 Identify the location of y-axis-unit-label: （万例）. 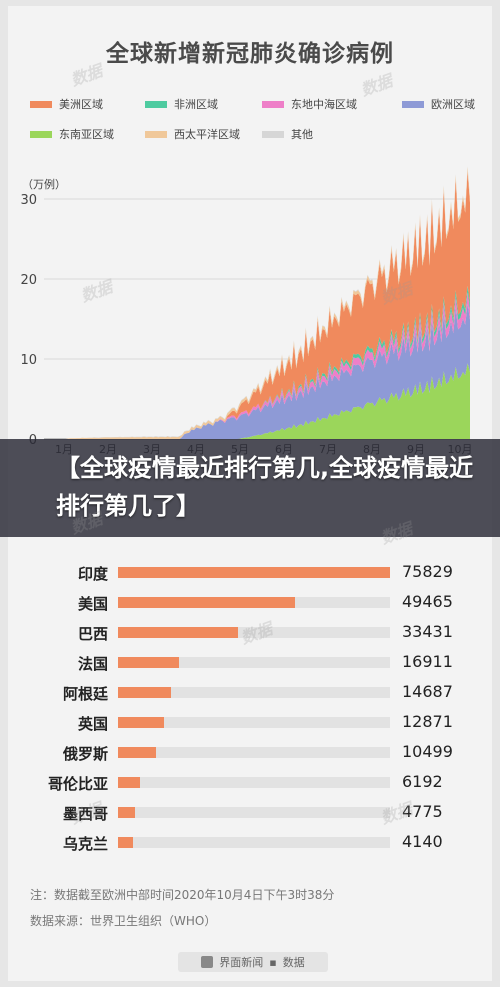
(44, 184).